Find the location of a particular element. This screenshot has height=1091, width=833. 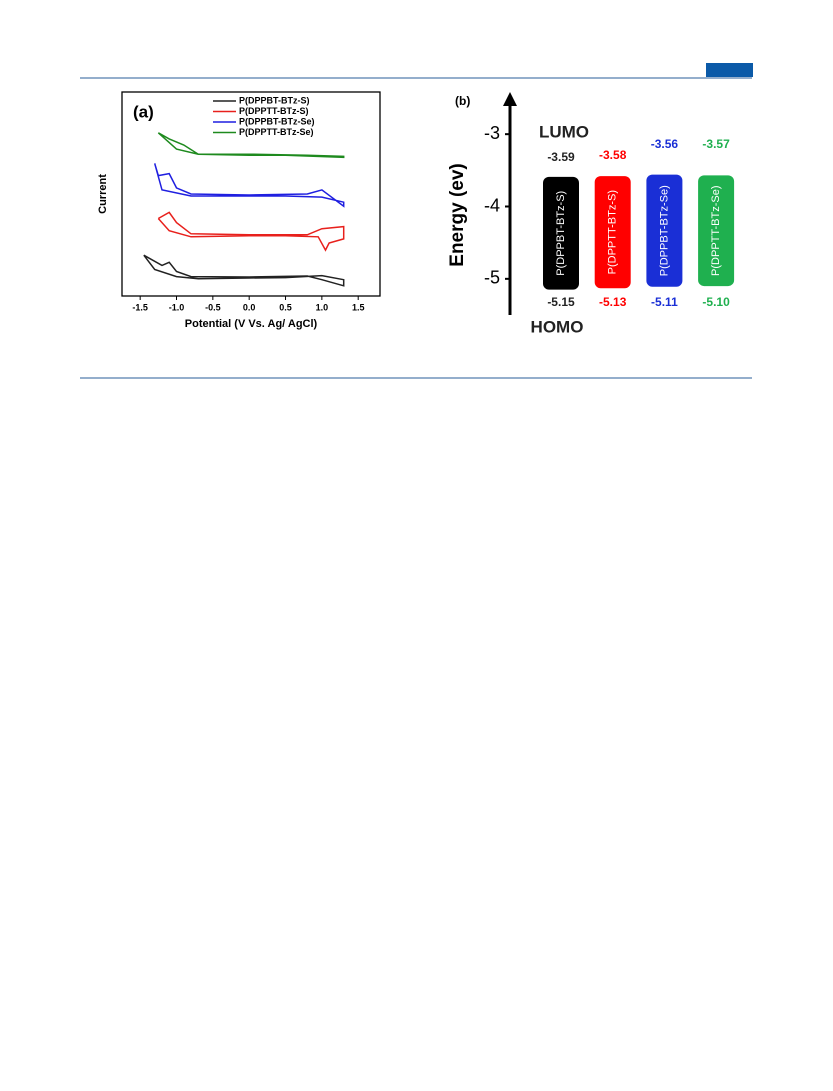

axis-arrow is located at coordinates (510, 99).